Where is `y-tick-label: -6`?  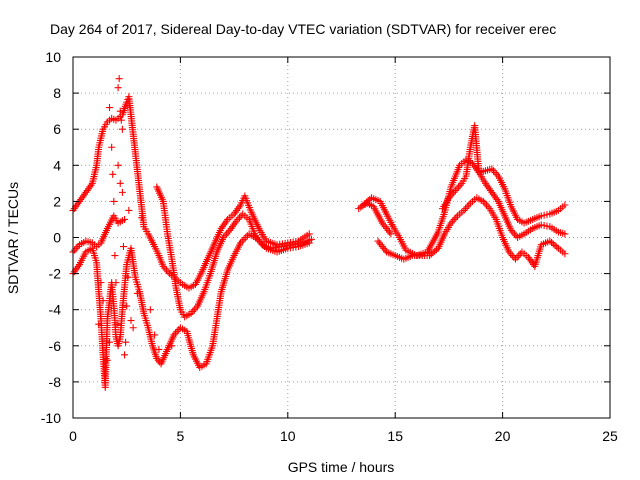 y-tick-label: -6 is located at coordinates (55, 346).